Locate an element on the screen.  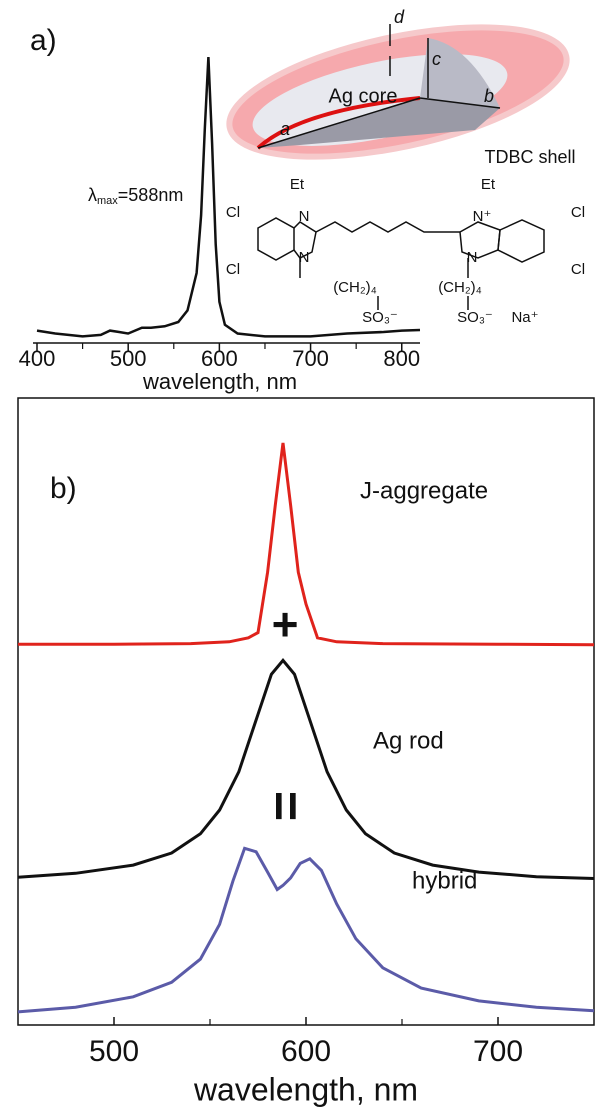
molecule-label: Na⁺ is located at coordinates (524, 317).